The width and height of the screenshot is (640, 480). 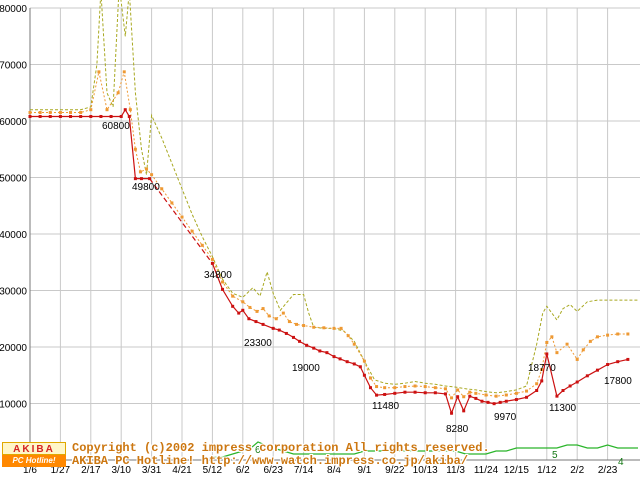 I want to click on price-annotation: 19000, so click(x=306, y=368).